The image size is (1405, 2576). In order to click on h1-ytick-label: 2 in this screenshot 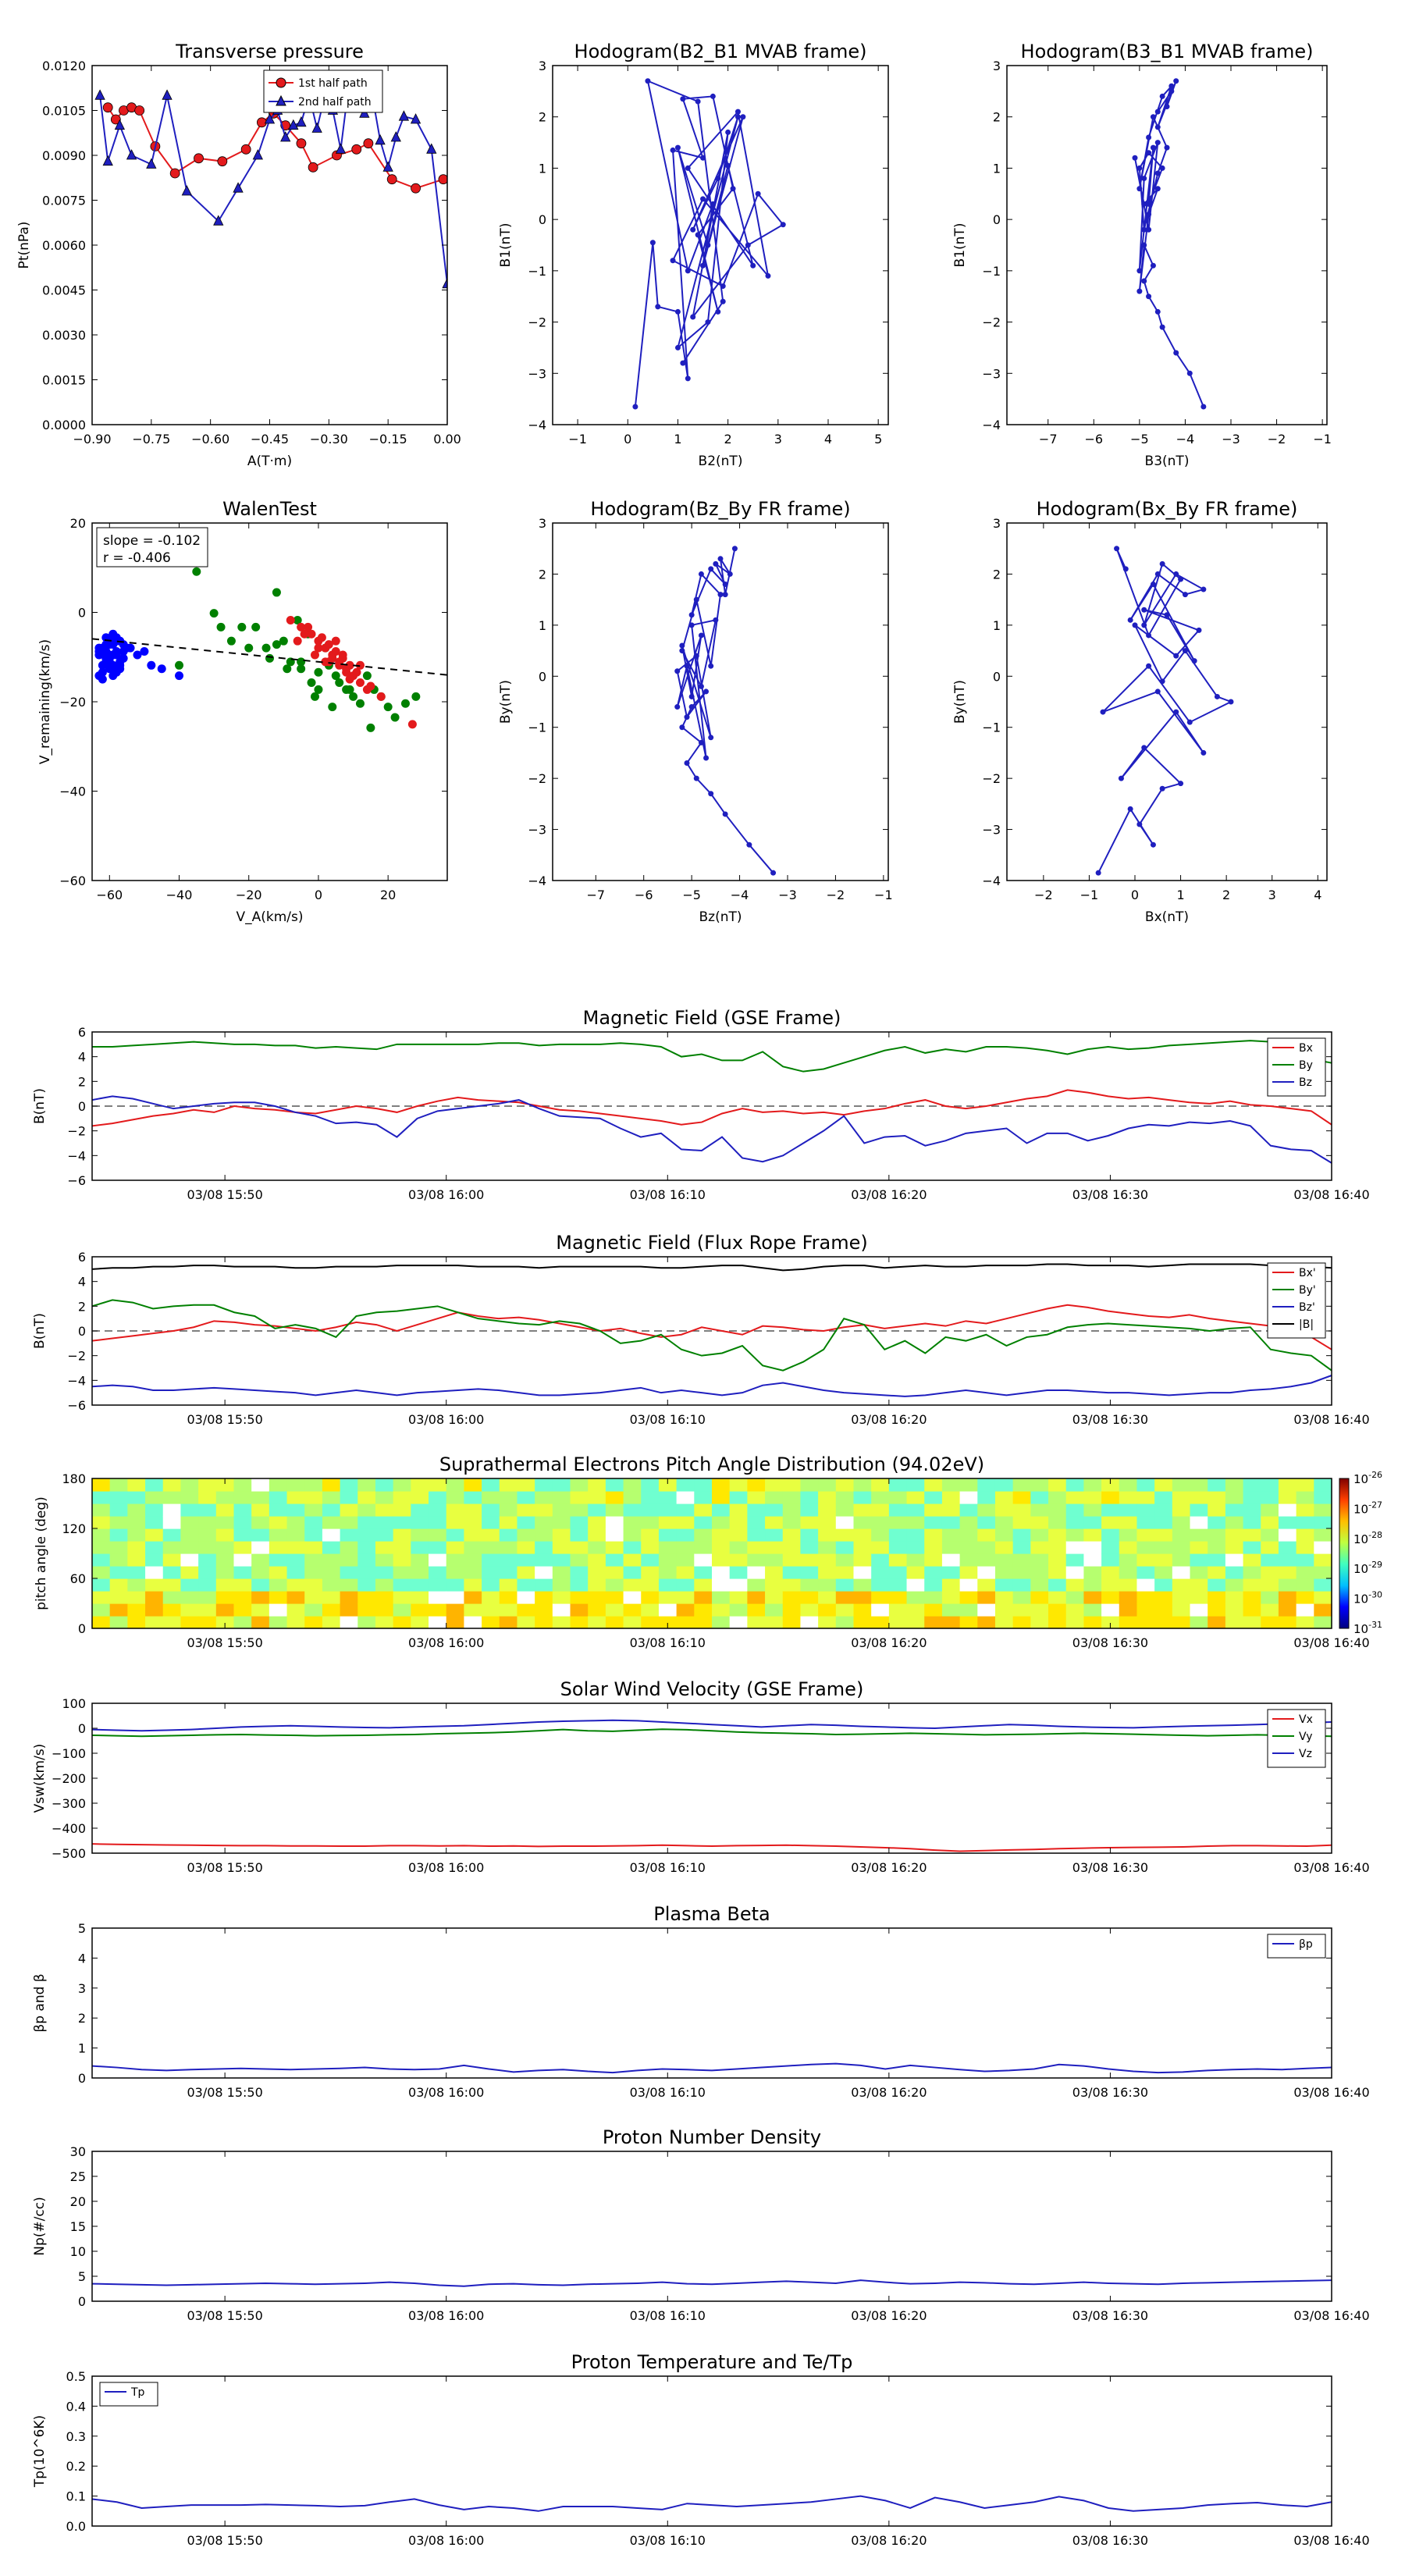, I will do `click(542, 117)`.